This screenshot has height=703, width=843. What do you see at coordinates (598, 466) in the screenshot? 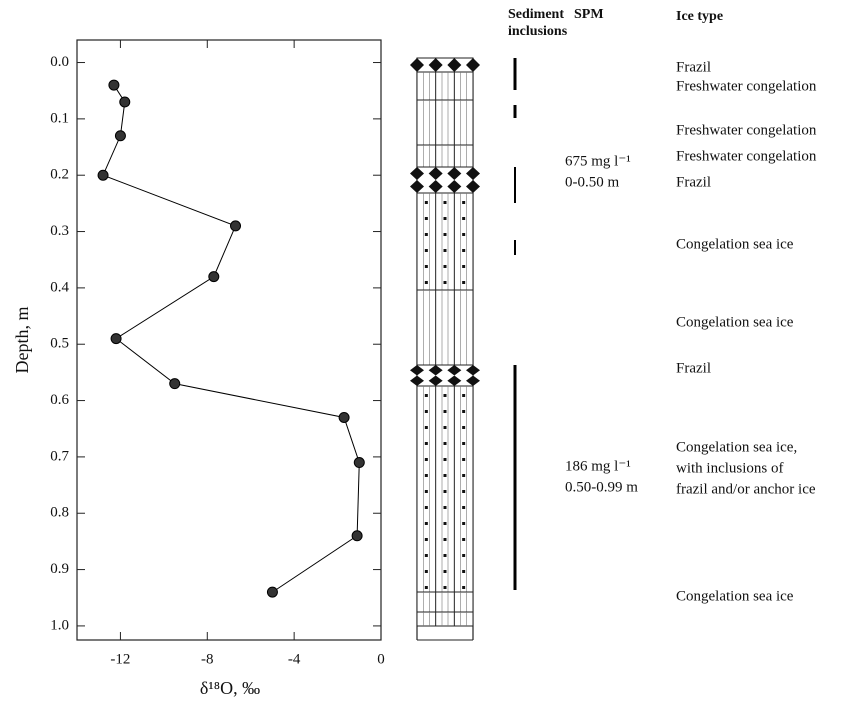
I see `spm-note: 186 mg l⁻¹` at bounding box center [598, 466].